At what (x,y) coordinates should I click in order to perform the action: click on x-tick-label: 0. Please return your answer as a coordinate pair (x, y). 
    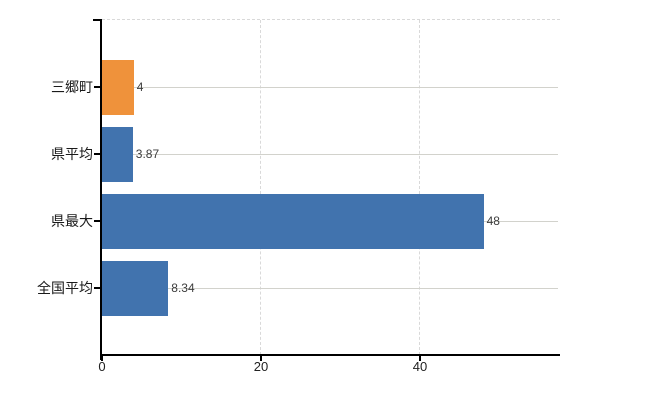
    Looking at the image, I should click on (102, 366).